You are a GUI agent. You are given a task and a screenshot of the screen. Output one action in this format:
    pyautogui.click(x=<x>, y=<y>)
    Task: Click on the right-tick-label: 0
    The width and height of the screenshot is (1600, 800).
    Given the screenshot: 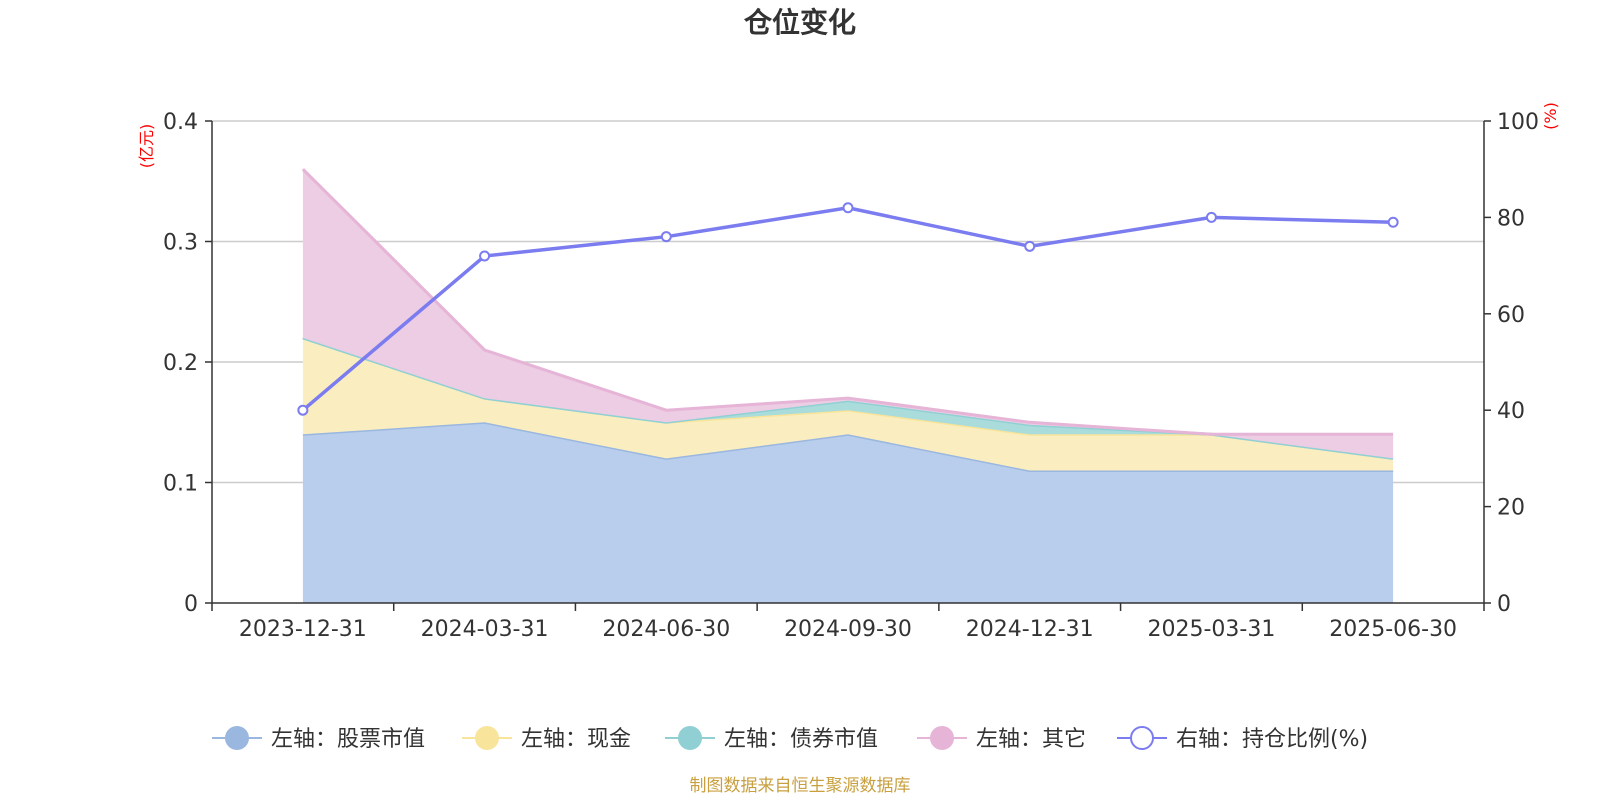 What is the action you would take?
    pyautogui.click(x=1504, y=604)
    